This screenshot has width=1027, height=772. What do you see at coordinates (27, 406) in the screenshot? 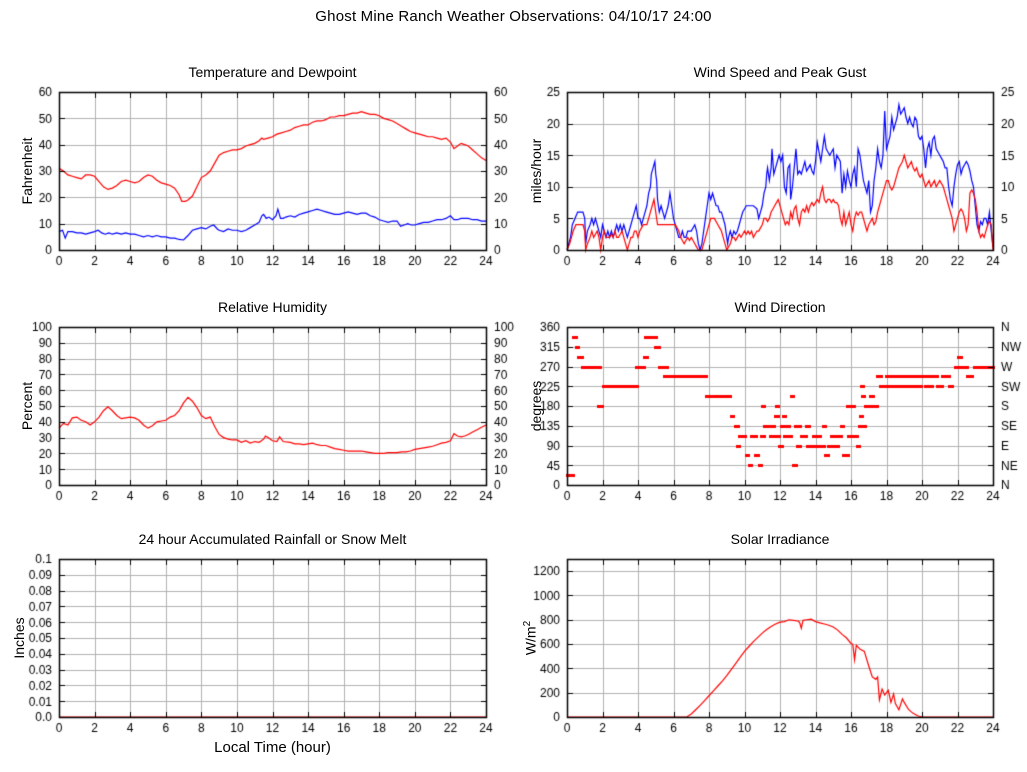
I see `y-axis-label-percent: Percent` at bounding box center [27, 406].